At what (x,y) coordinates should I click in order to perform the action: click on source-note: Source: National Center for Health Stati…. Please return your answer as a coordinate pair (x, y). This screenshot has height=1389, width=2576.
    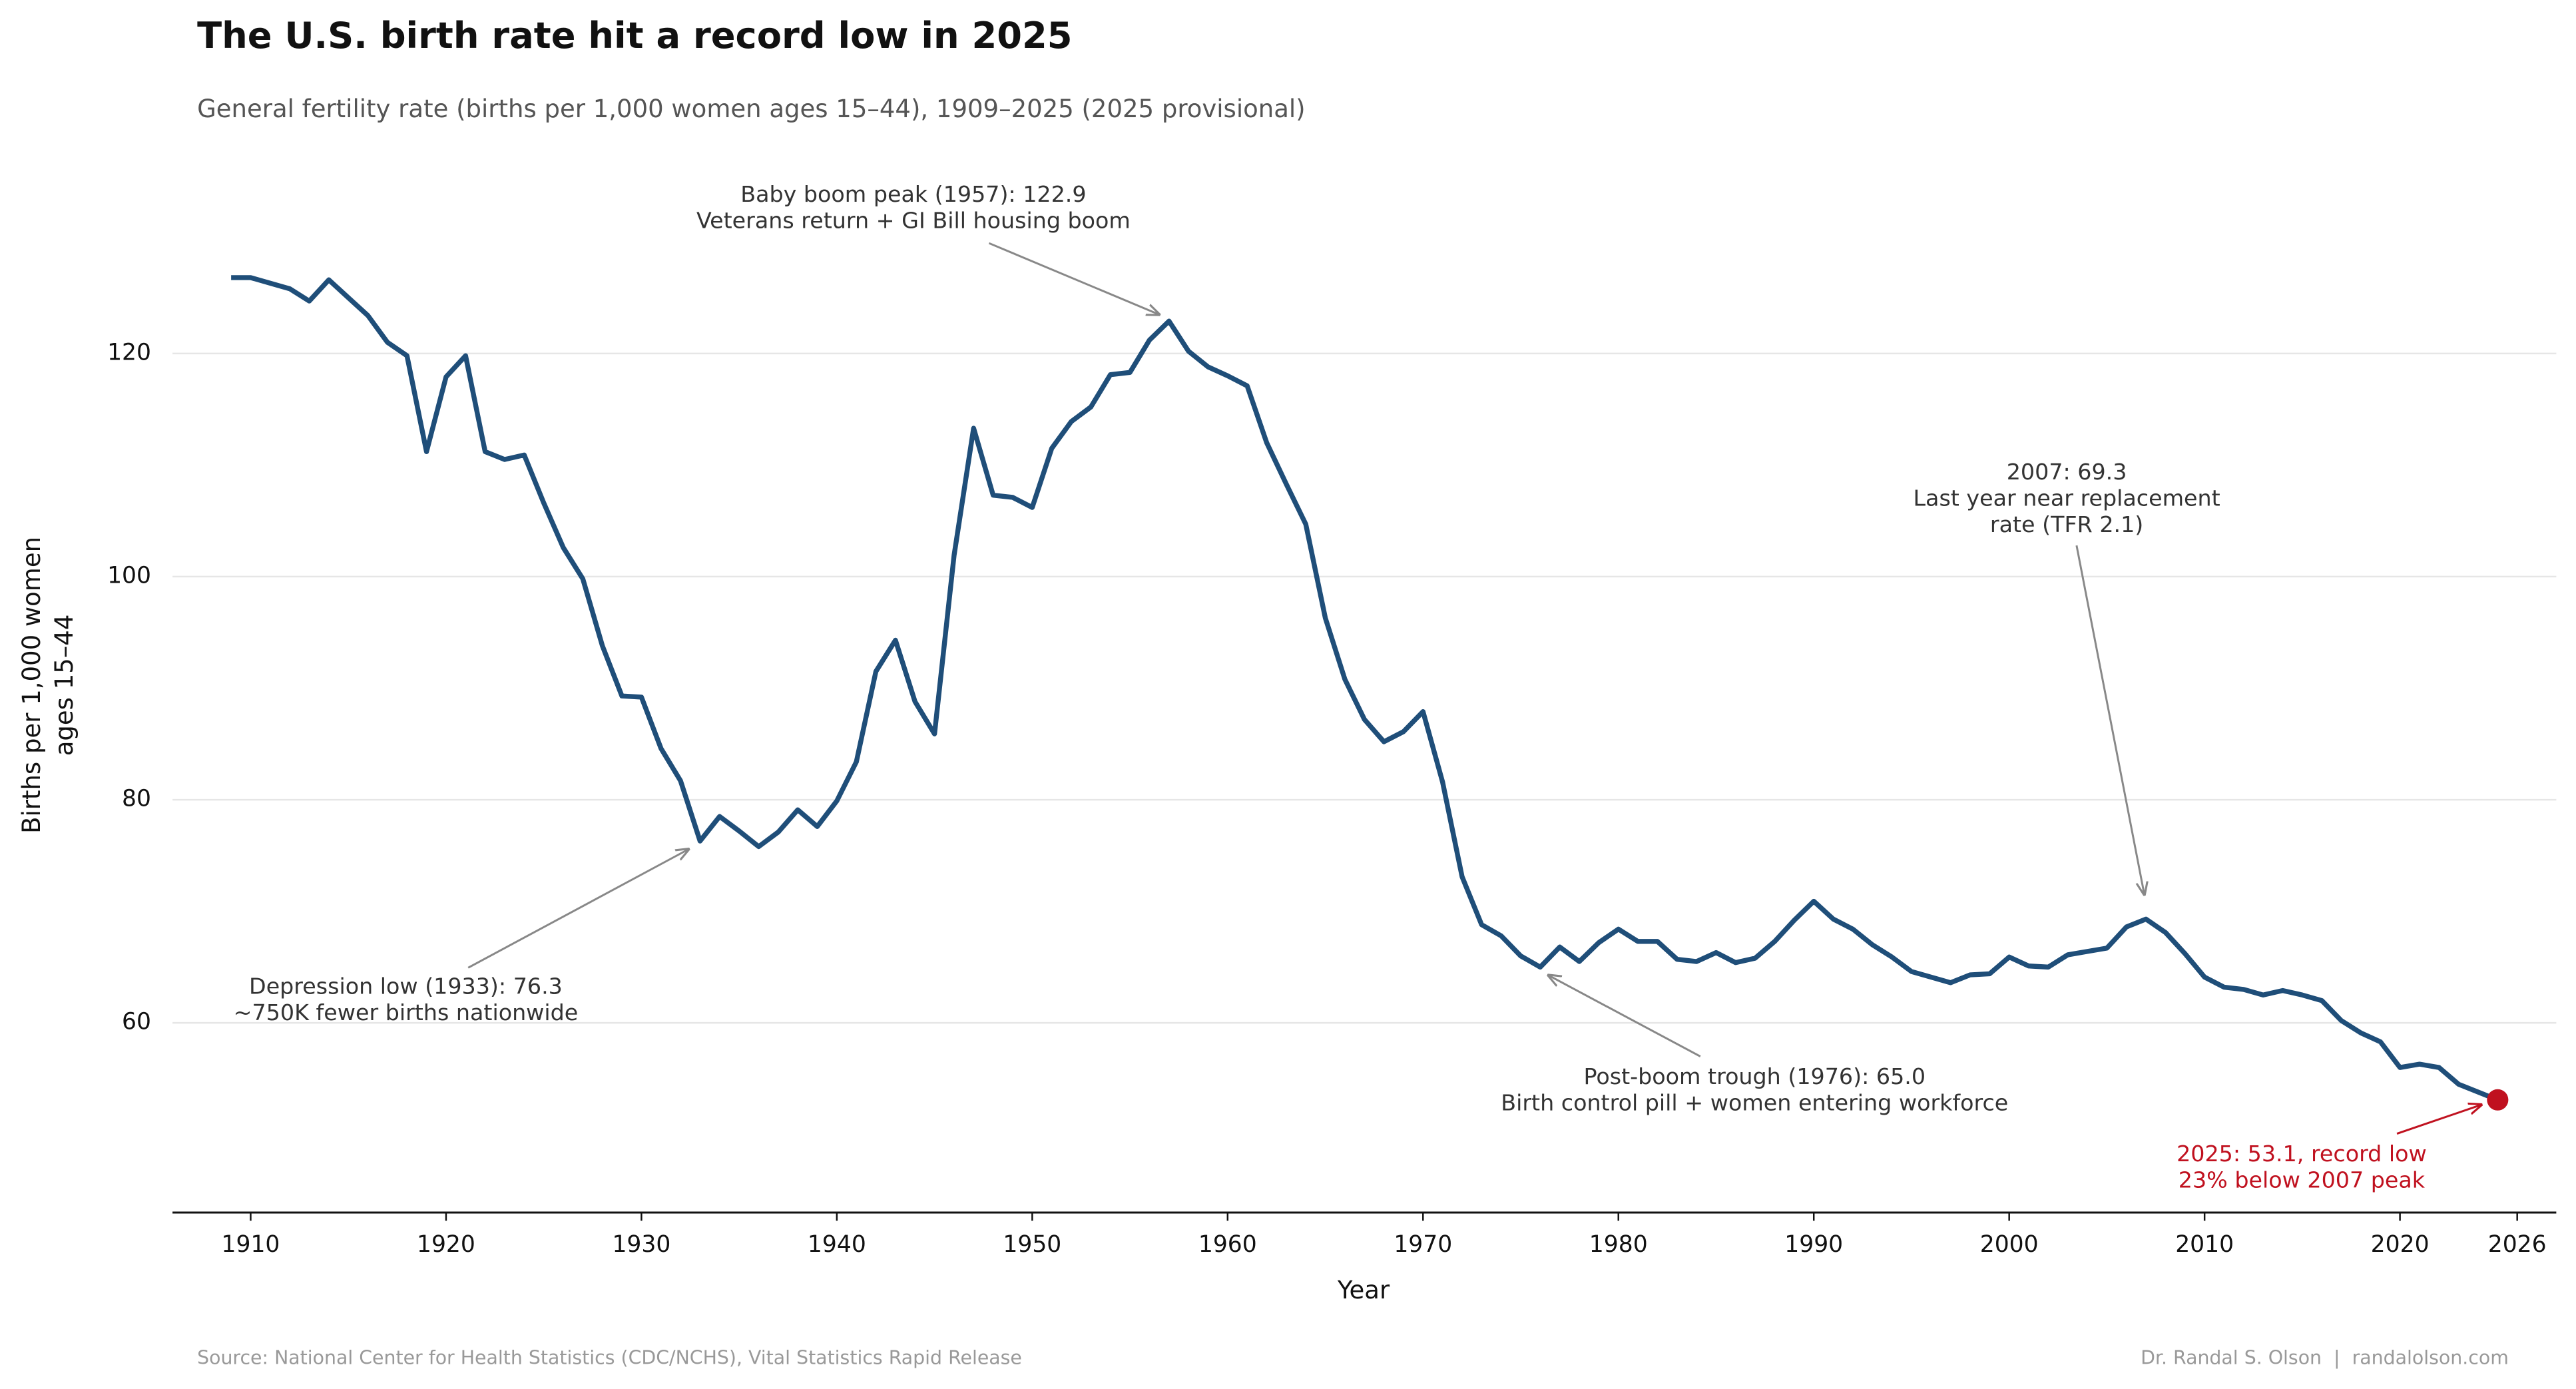
    Looking at the image, I should click on (610, 1358).